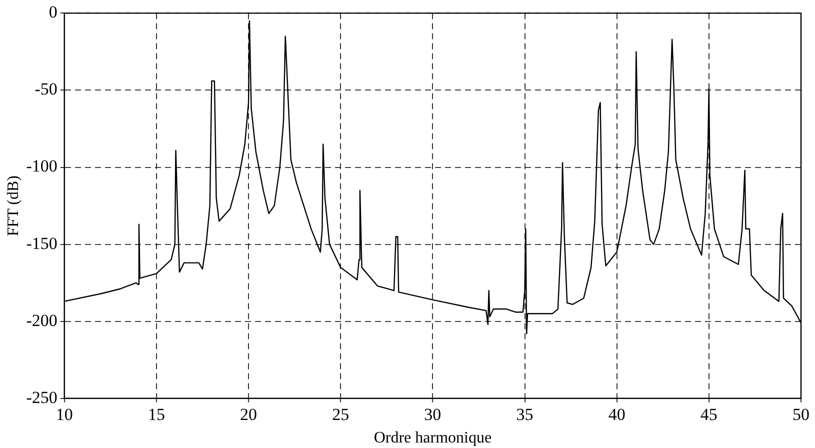  What do you see at coordinates (341, 414) in the screenshot?
I see `x-tick-label: 25` at bounding box center [341, 414].